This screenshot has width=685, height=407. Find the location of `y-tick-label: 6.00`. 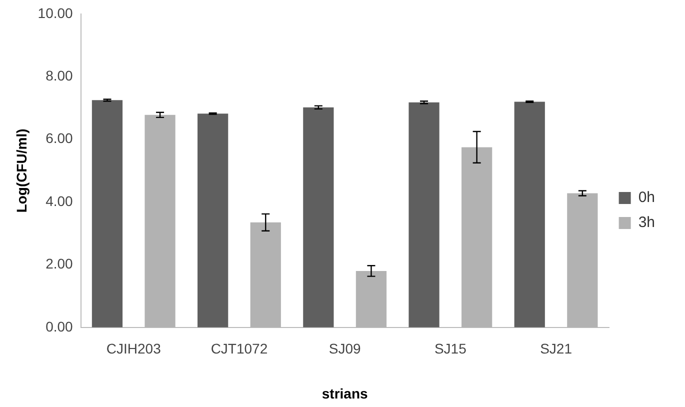

y-tick-label: 6.00 is located at coordinates (60, 138).